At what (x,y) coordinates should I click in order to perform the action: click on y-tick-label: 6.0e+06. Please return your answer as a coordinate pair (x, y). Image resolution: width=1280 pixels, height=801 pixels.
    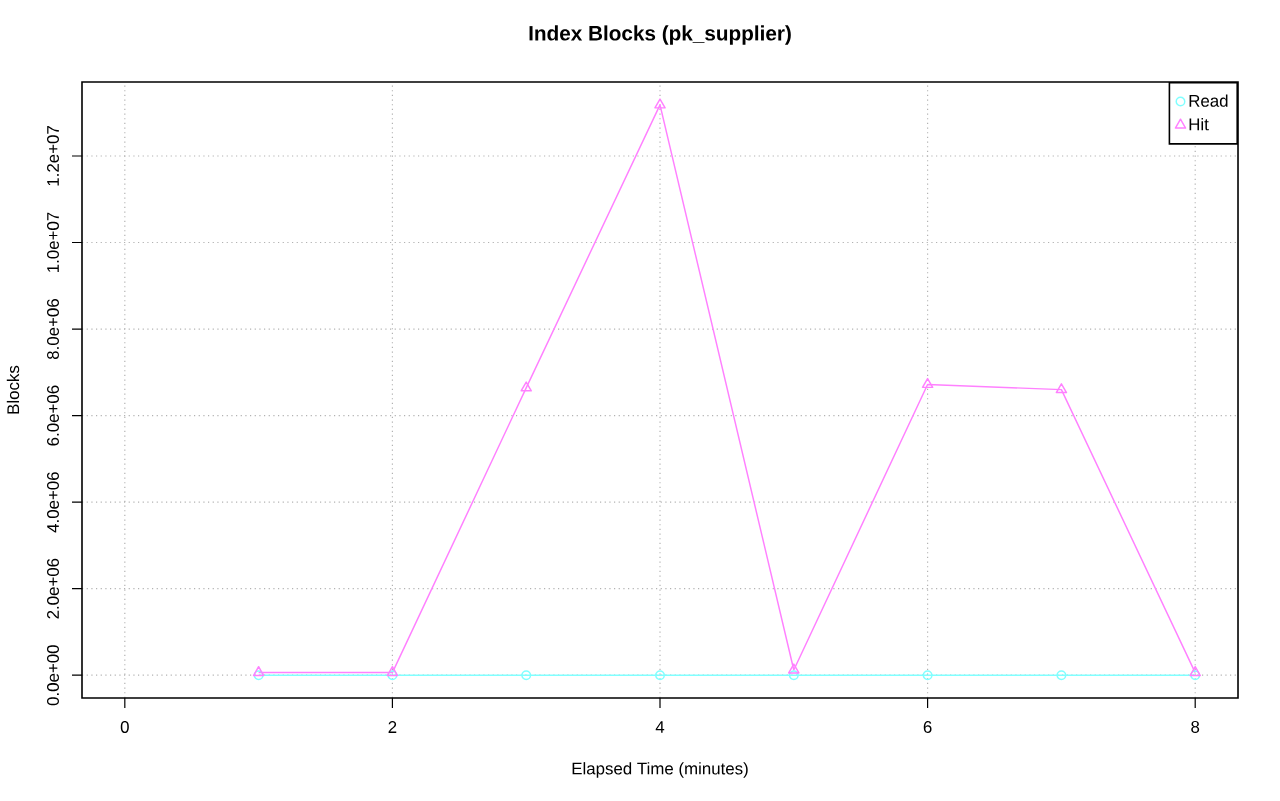
    Looking at the image, I should click on (53, 415).